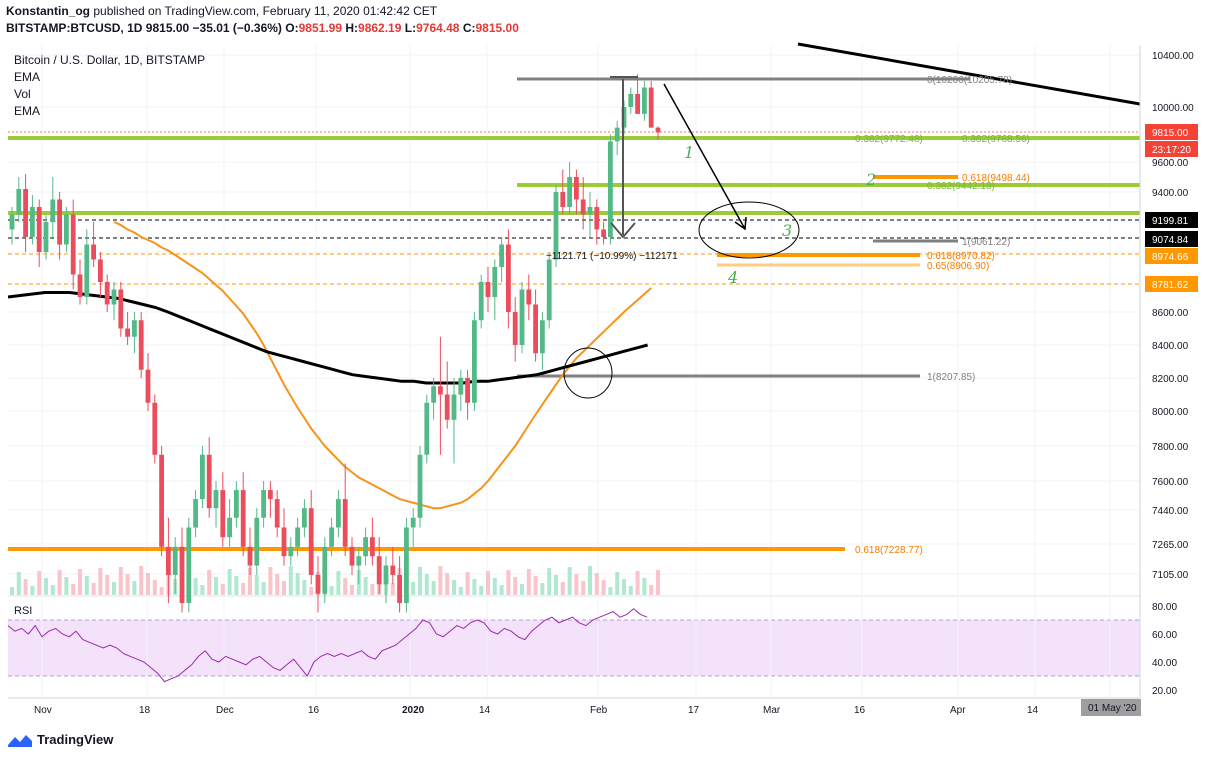 This screenshot has height=759, width=1213. Describe the element at coordinates (109, 60) in the screenshot. I see `chart-title: Bitcoin / U.S. Dollar, 1D, BITSTAMP` at that location.